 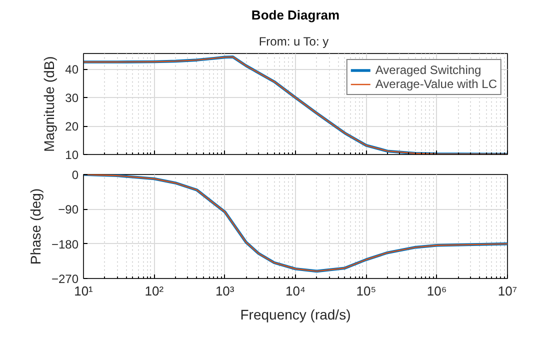 What do you see at coordinates (428, 70) in the screenshot?
I see `legend-label: Averaged Switching` at bounding box center [428, 70].